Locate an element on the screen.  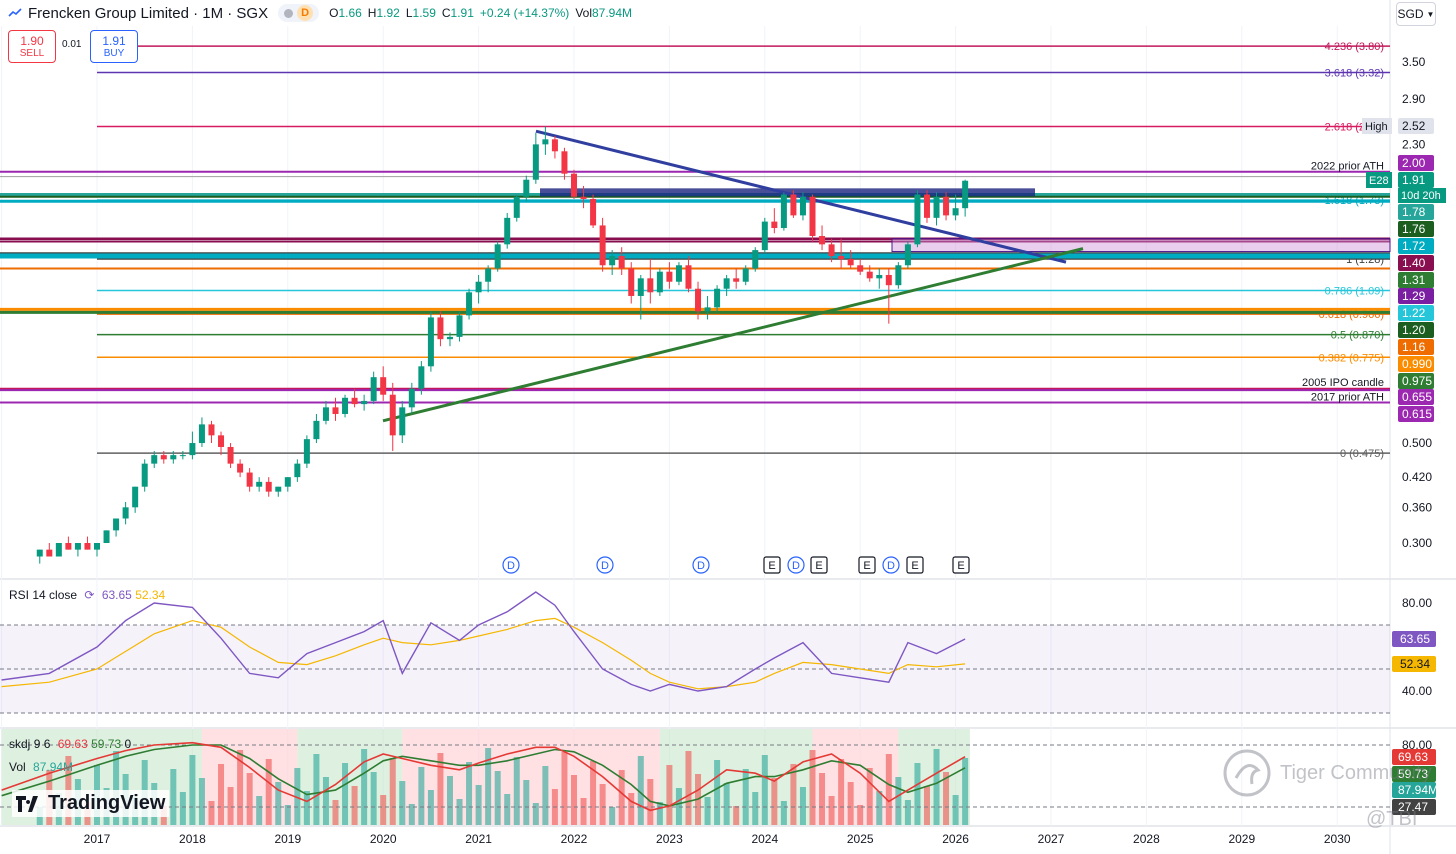
price-tag-label: 1.91 is located at coordinates (1414, 180).